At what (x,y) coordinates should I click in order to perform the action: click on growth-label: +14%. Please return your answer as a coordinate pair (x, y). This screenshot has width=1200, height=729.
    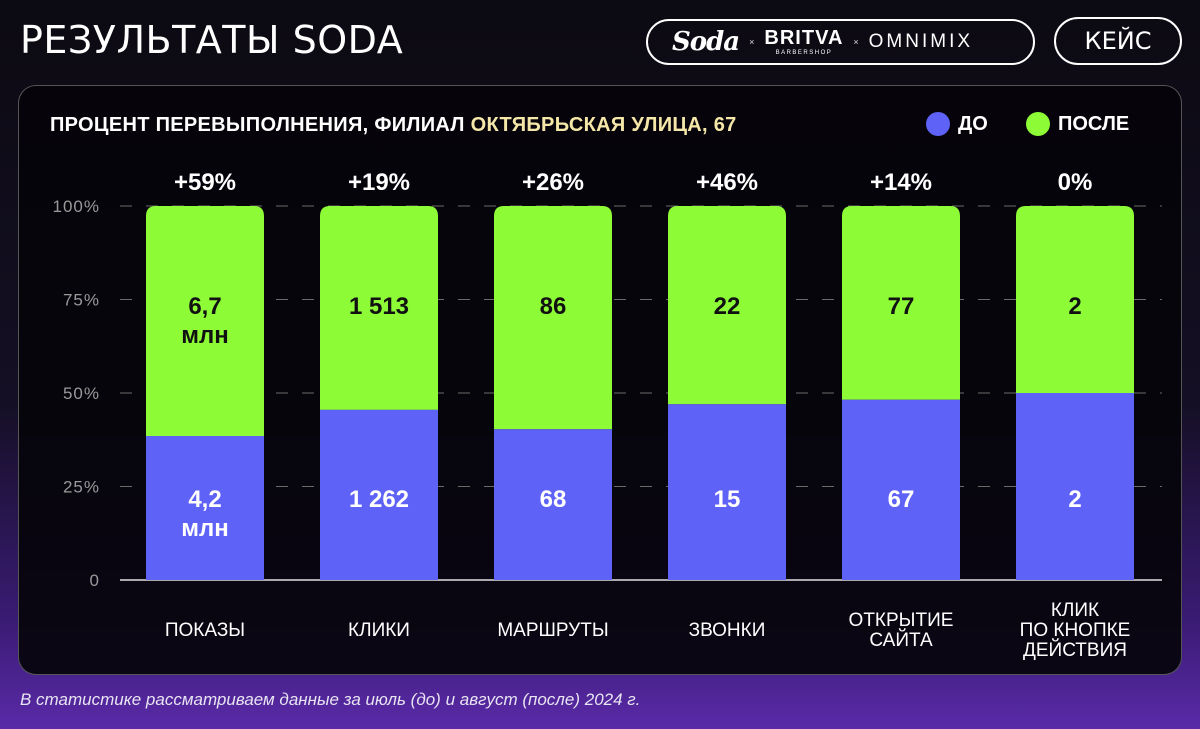
    Looking at the image, I should click on (901, 182).